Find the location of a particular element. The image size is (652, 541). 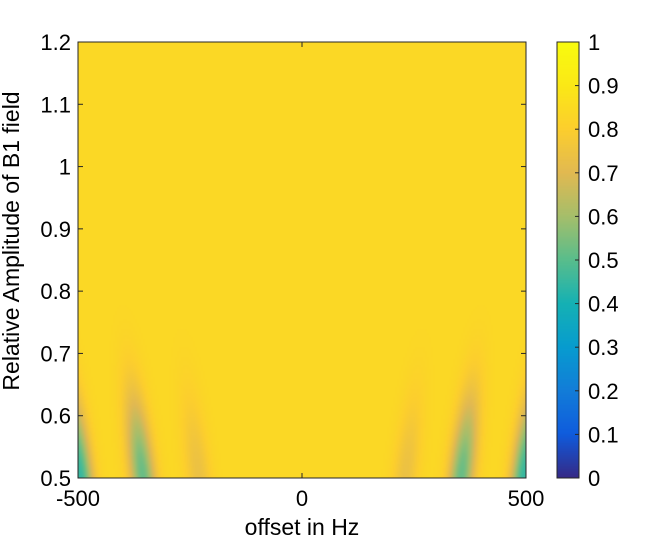

y-tick-label: 0.7 is located at coordinates (55, 353).